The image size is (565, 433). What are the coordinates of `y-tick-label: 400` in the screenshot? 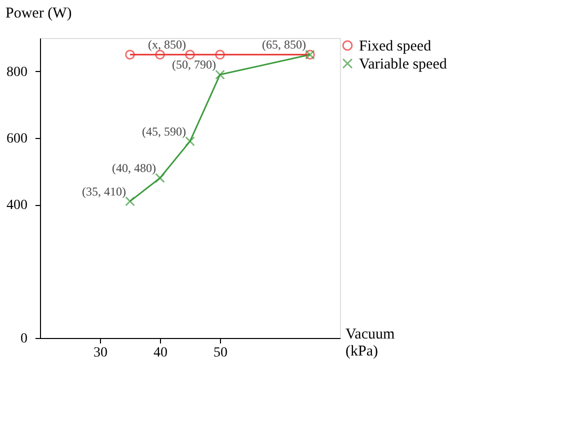 It's located at (17, 206).